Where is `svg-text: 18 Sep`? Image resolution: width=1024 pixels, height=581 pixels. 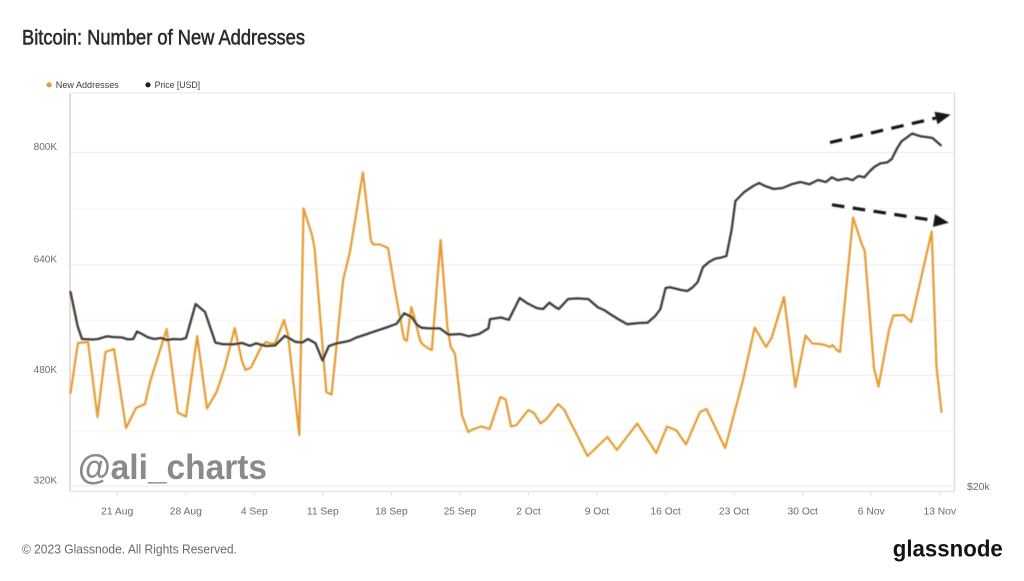 svg-text: 18 Sep is located at coordinates (391, 512).